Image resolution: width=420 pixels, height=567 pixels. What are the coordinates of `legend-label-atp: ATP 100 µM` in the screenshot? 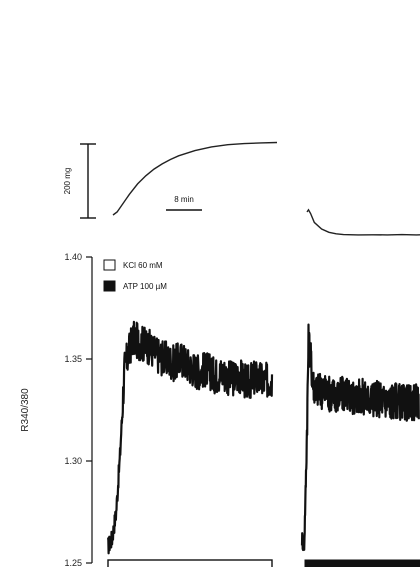 It's located at (145, 286).